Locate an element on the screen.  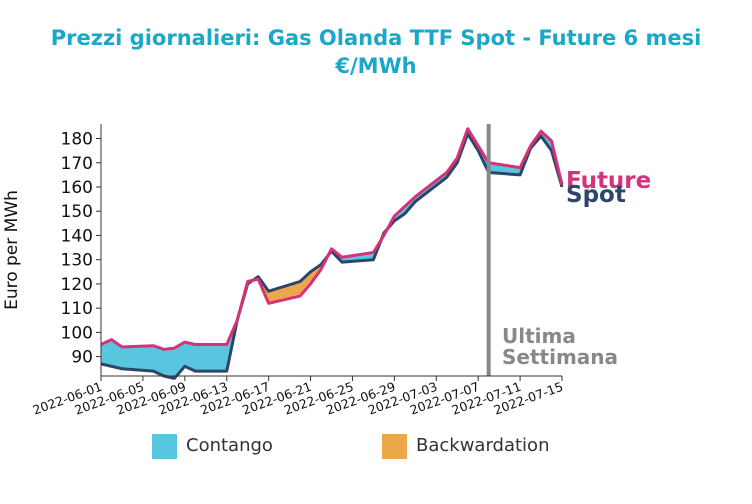
y-tick-label-170: 170 is located at coordinates (77, 164).